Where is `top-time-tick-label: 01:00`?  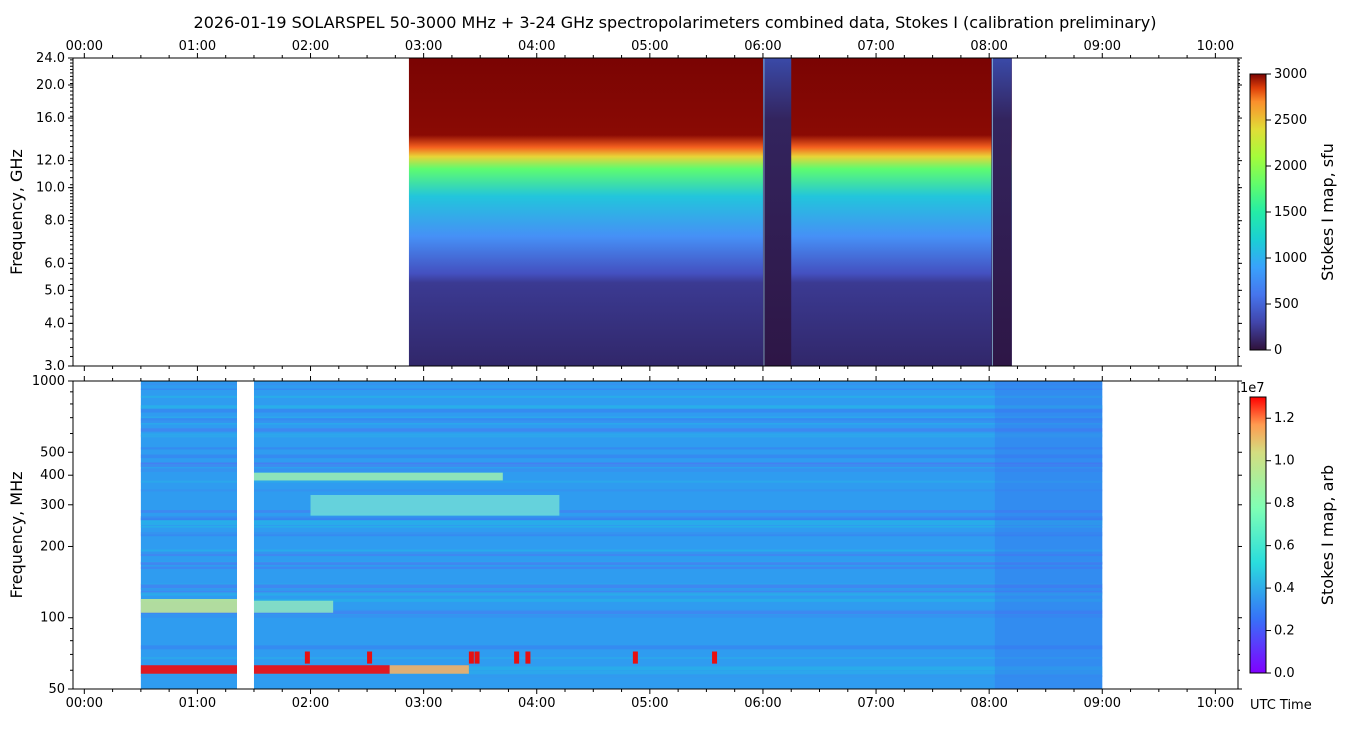
top-time-tick-label: 01:00 is located at coordinates (197, 46).